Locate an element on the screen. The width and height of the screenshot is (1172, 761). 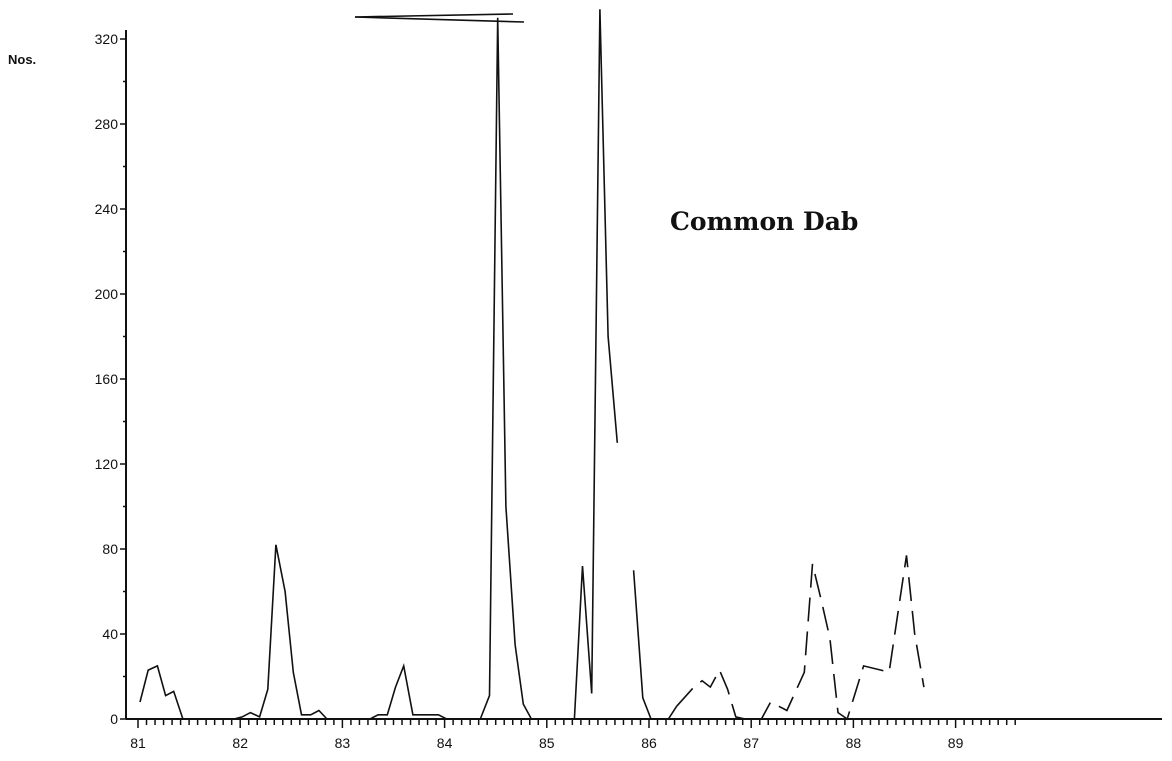
y-axis-ticks: 0 40 80 120 160 200 240 280 320 is located at coordinates (110, 379).